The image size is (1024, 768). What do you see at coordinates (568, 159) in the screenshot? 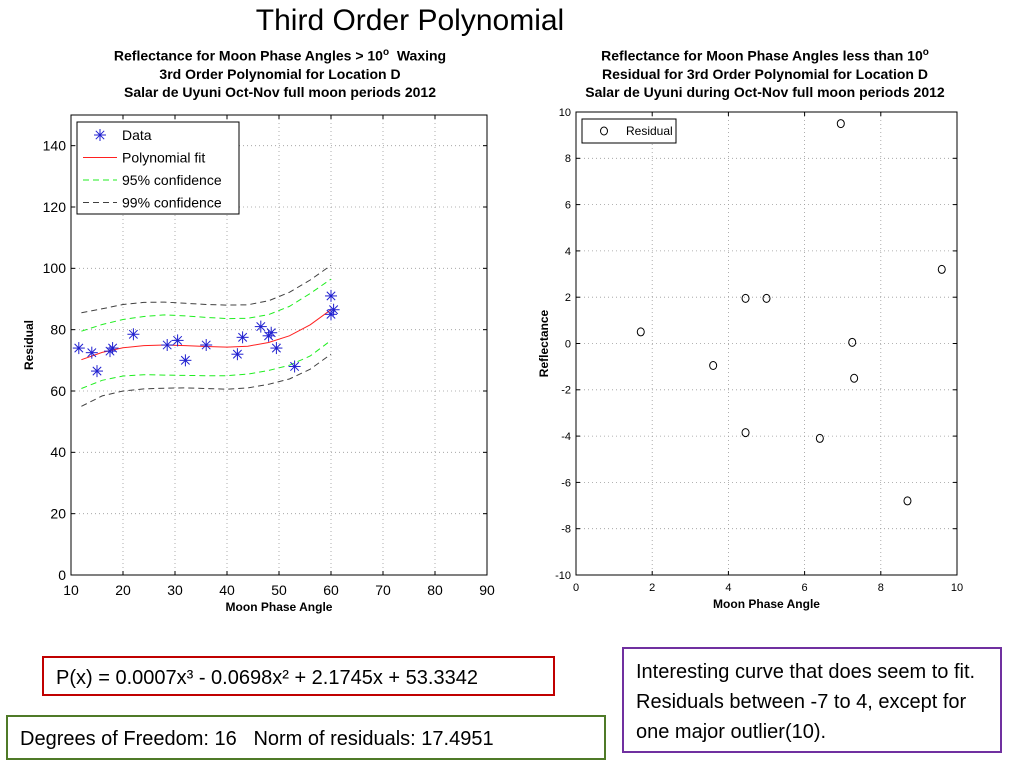
I see `y-tick-label: 8` at bounding box center [568, 159].